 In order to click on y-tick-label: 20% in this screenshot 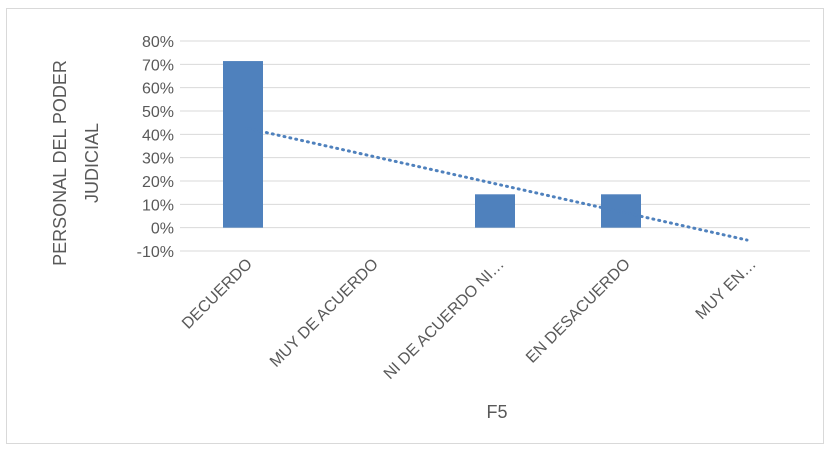, I will do `click(158, 182)`.